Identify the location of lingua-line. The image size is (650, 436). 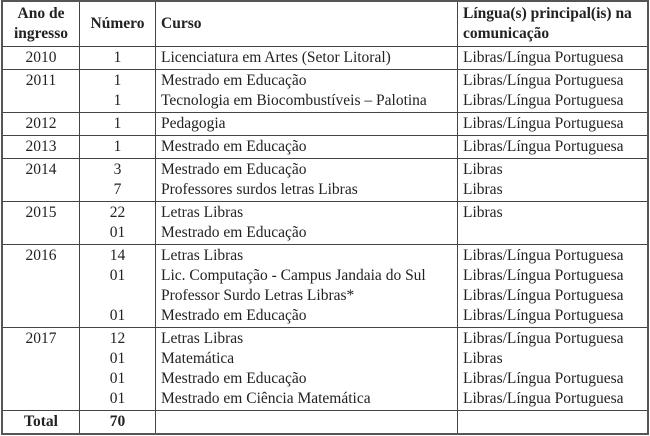
(552, 233).